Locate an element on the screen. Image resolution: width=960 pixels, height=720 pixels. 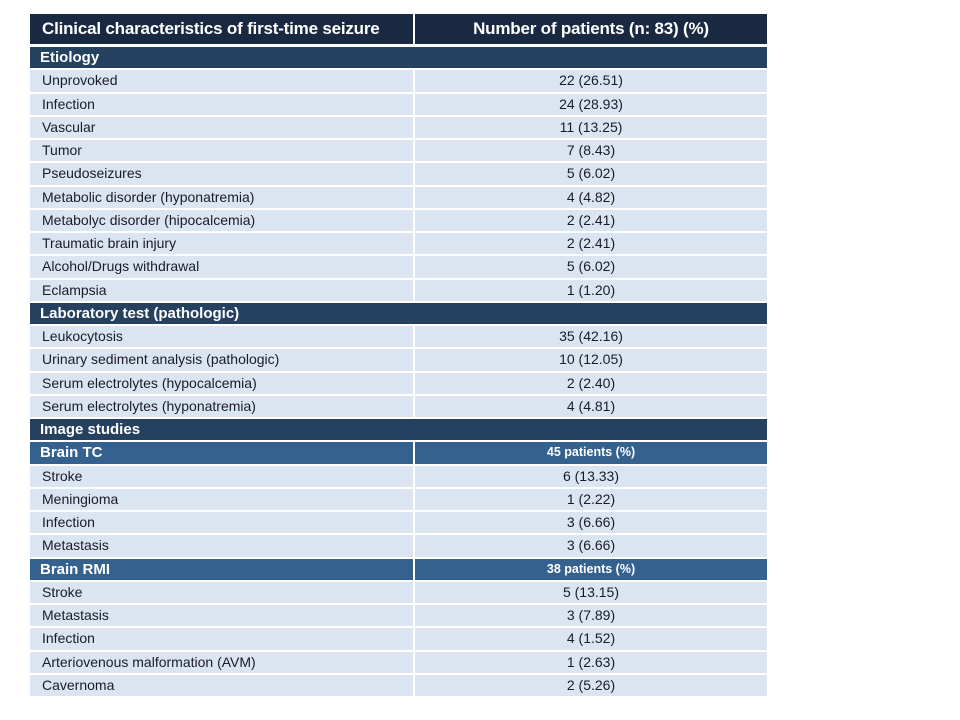
table-row: Unprovoked 22 (26.51) is located at coordinates (398, 82).